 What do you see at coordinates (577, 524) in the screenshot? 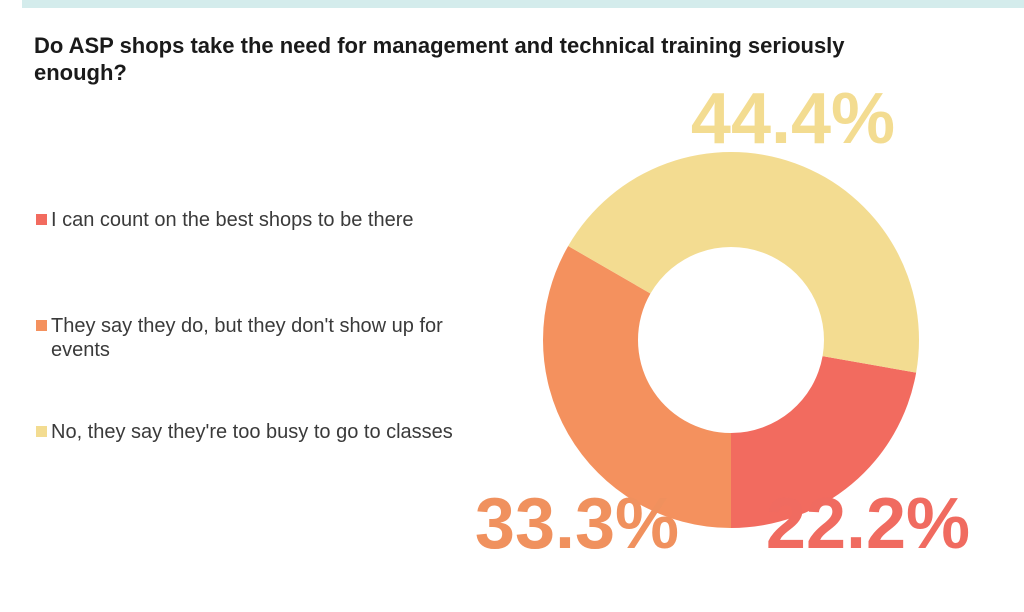
I see `label-33-3: 33.3%` at bounding box center [577, 524].